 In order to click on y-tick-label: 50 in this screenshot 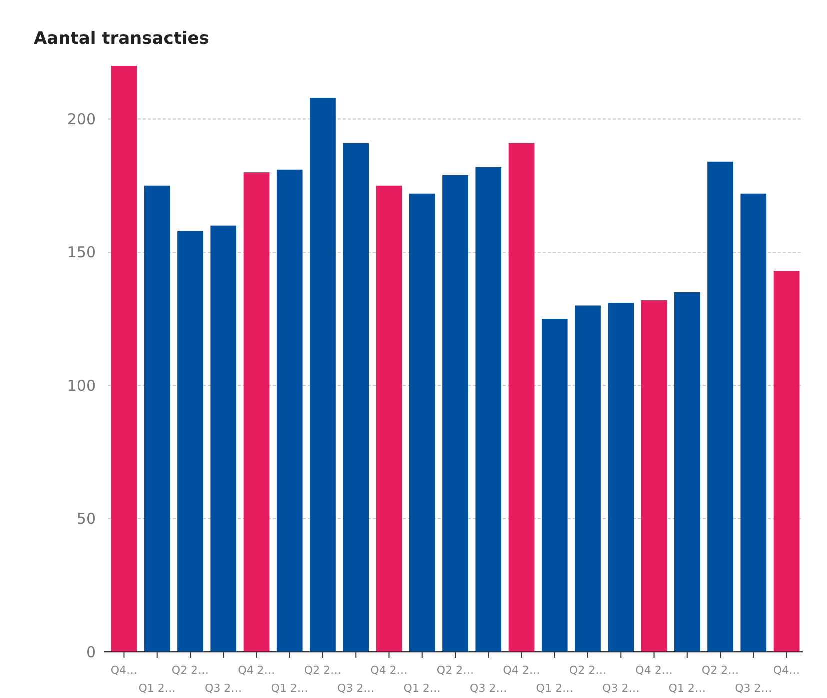, I will do `click(86, 519)`.